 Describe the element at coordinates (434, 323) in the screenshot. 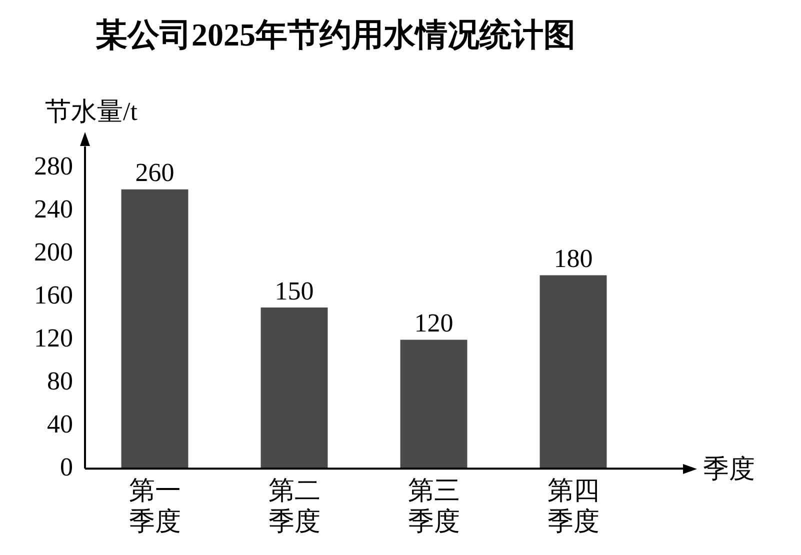

I see `data-label: 120` at that location.